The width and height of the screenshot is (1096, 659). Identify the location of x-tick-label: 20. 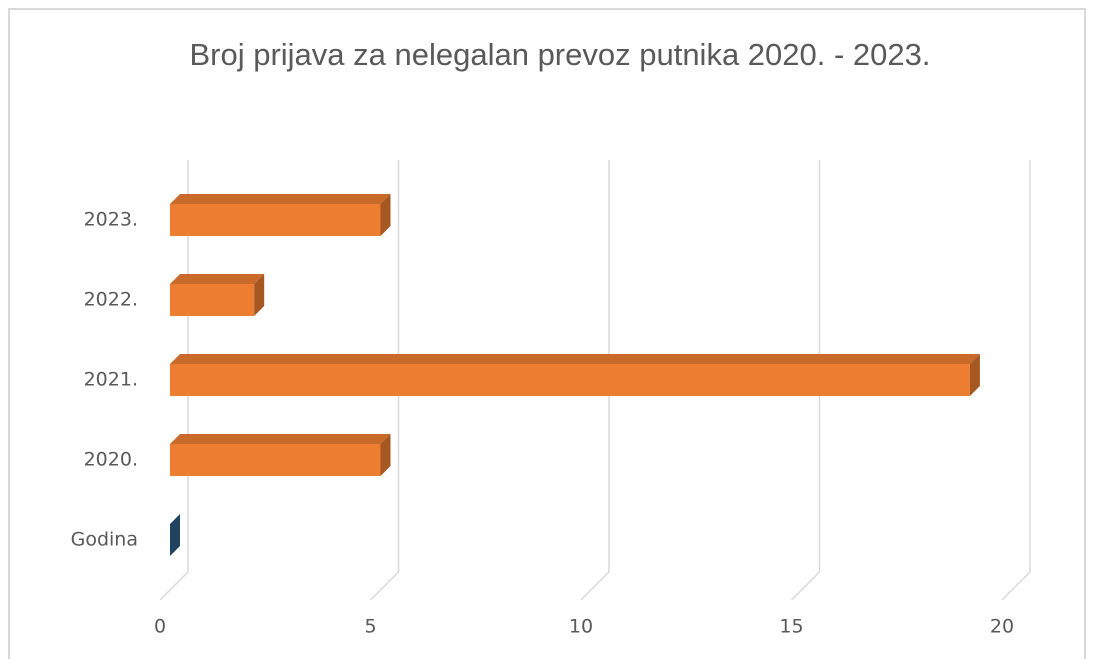
(1002, 627).